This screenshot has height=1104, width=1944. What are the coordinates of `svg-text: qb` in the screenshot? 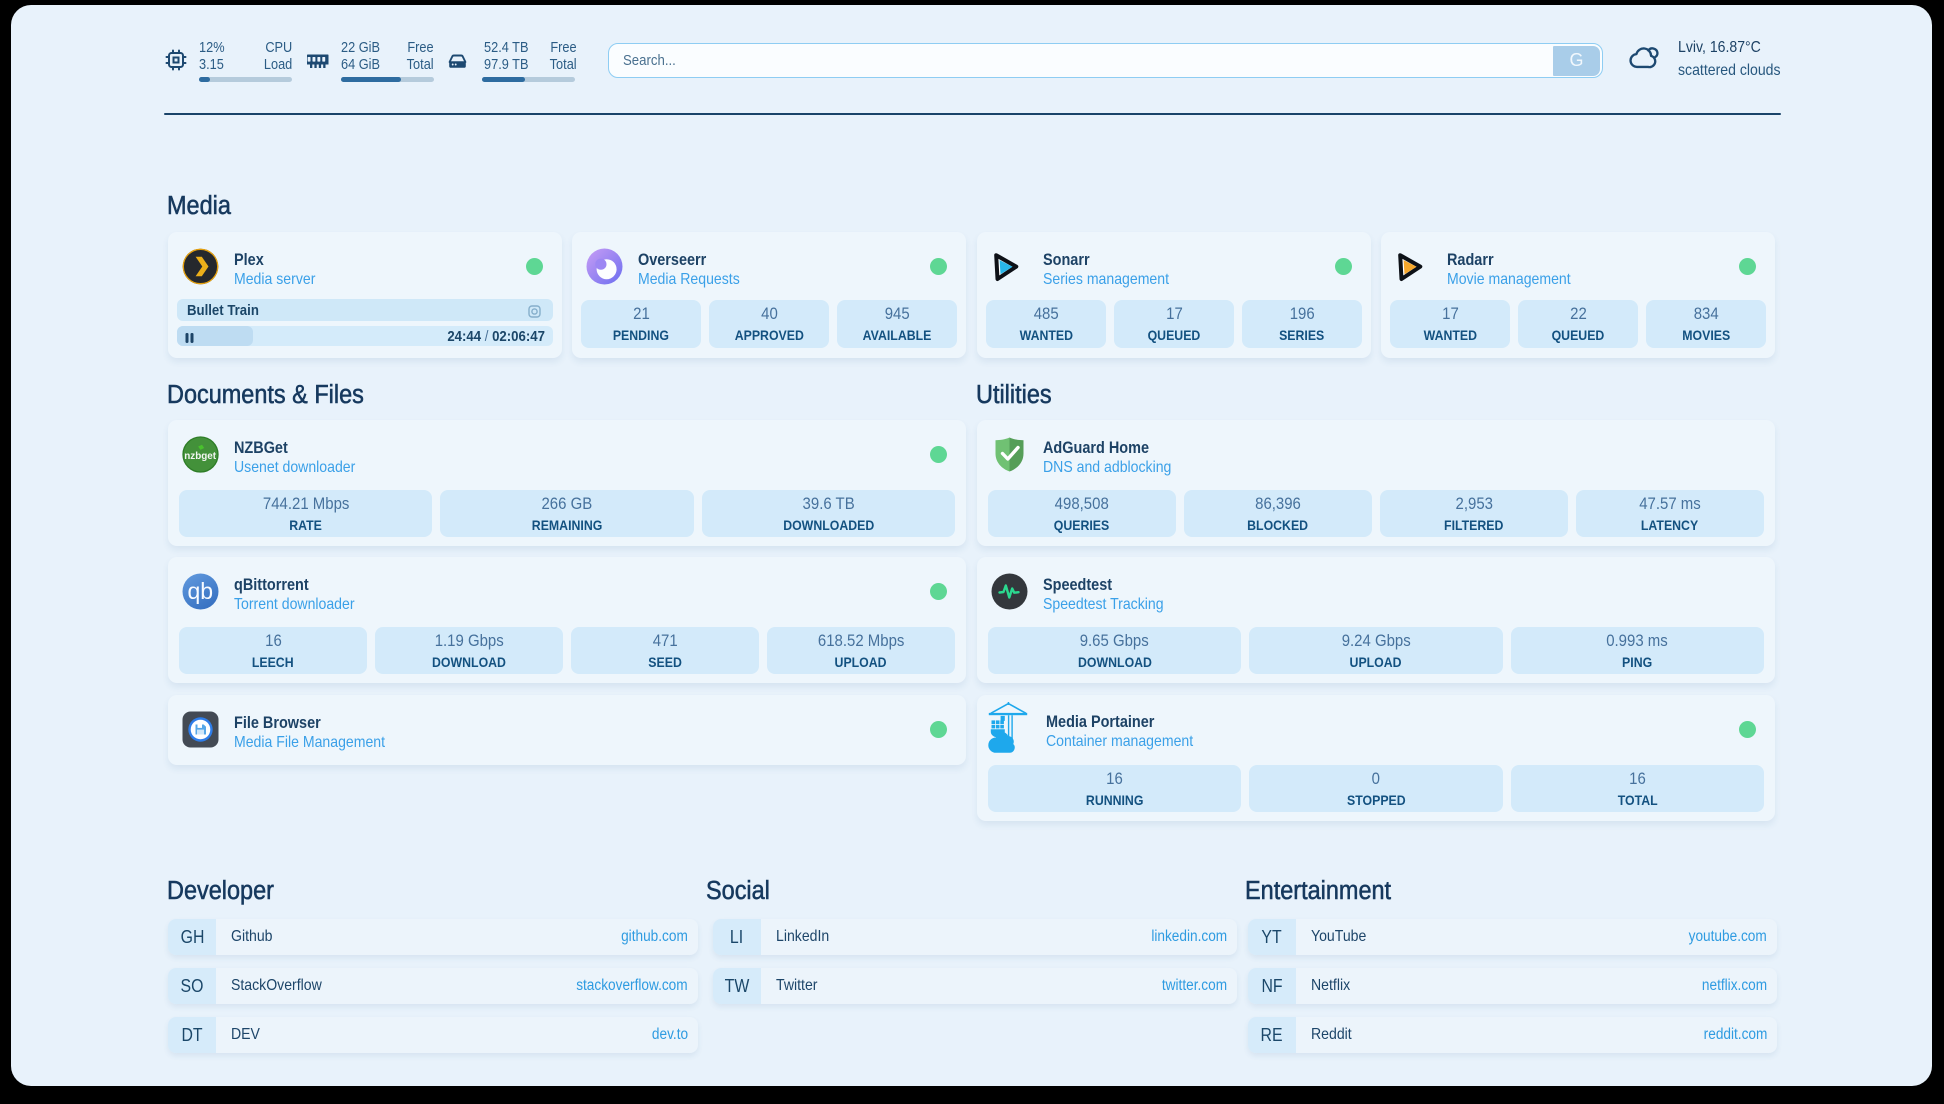 It's located at (201, 591).